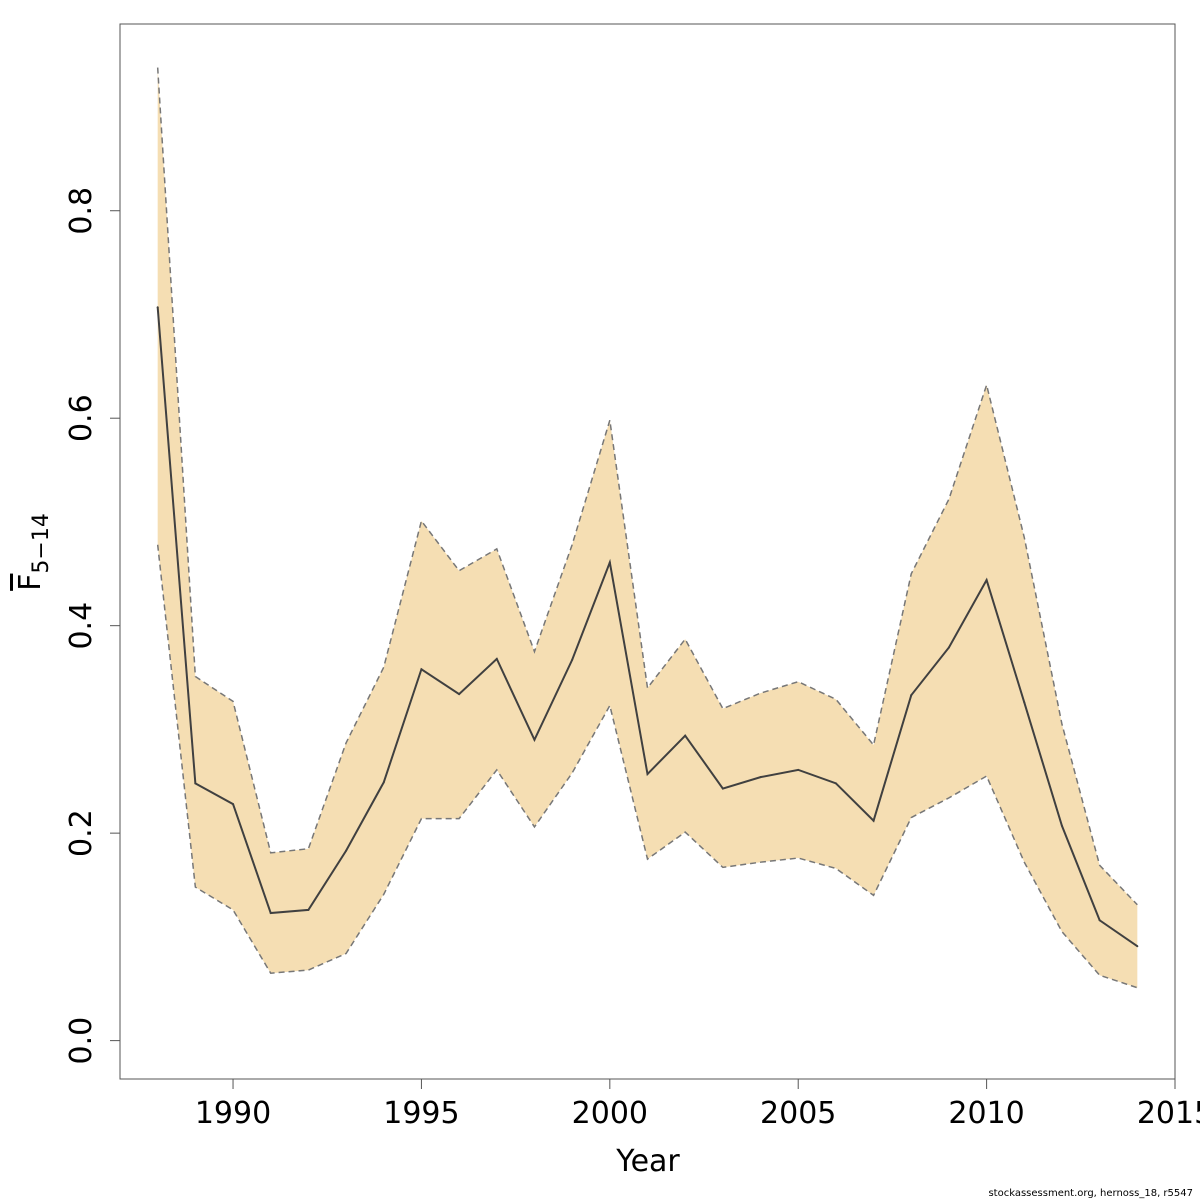 The image size is (1200, 1200). I want to click on y-tick-label-2: 0.4, so click(81, 626).